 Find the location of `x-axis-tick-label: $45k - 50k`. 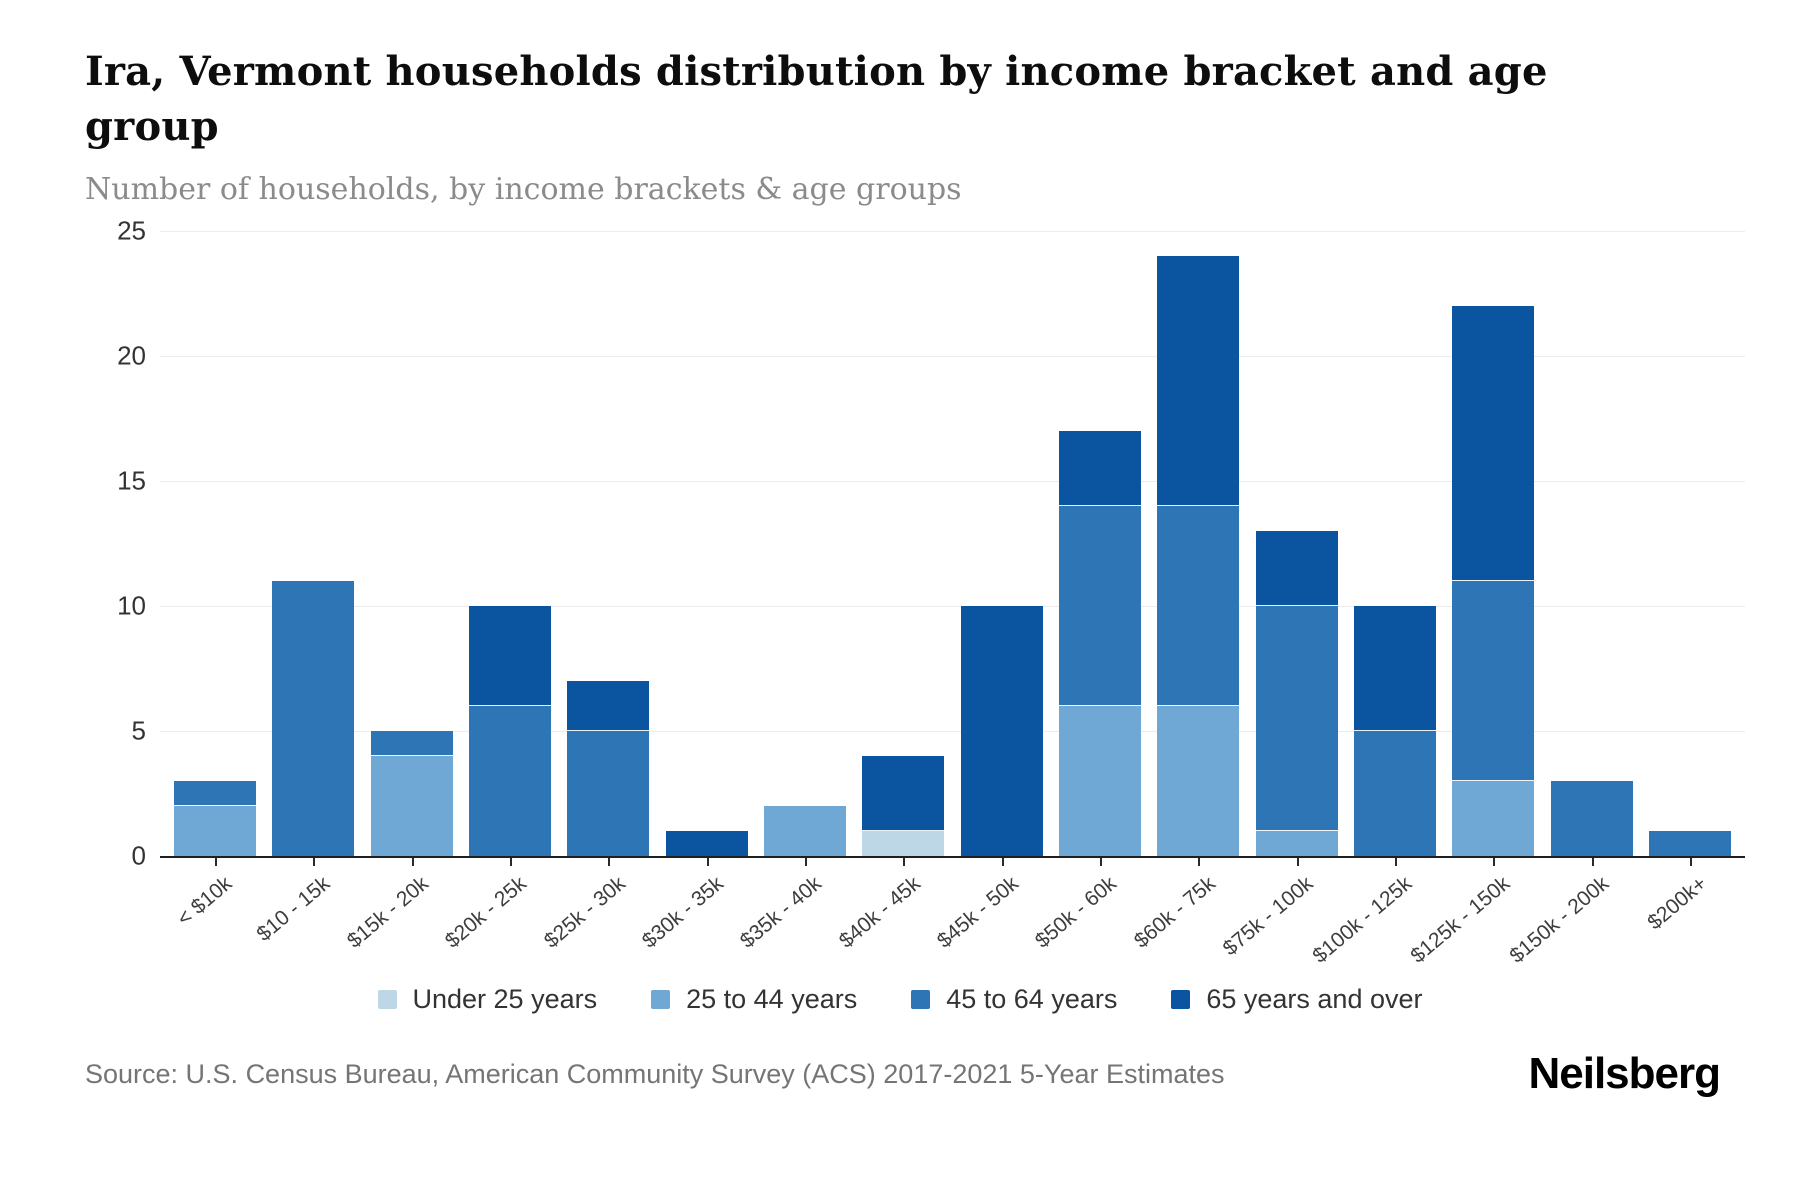

x-axis-tick-label: $45k - 50k is located at coordinates (978, 913).